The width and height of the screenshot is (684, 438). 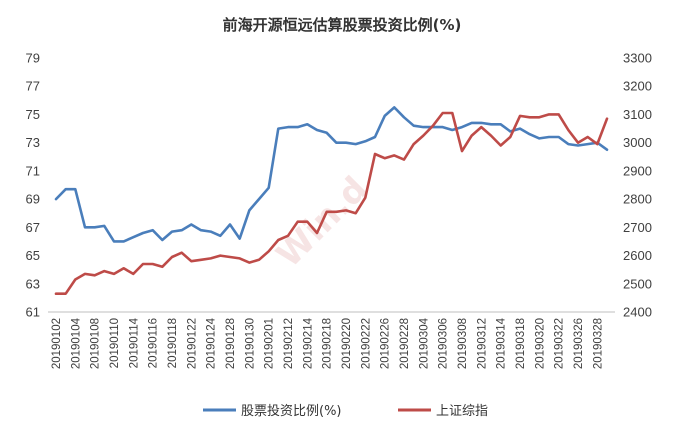 What do you see at coordinates (342, 25) in the screenshot?
I see `chart-title: 前海开源恒远估算股票投资比例(%)` at bounding box center [342, 25].